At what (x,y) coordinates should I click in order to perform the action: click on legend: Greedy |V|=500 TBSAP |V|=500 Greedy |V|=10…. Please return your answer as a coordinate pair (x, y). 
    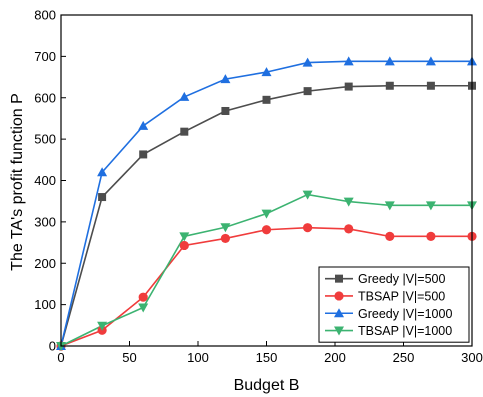
    Looking at the image, I should click on (394, 304).